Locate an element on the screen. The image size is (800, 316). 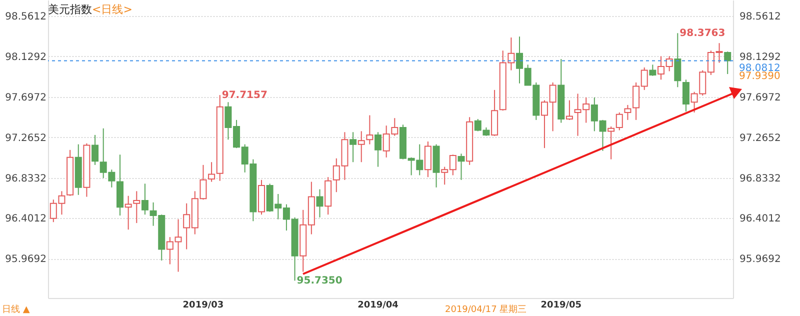
x-tick-label: 2019/05 is located at coordinates (561, 305).